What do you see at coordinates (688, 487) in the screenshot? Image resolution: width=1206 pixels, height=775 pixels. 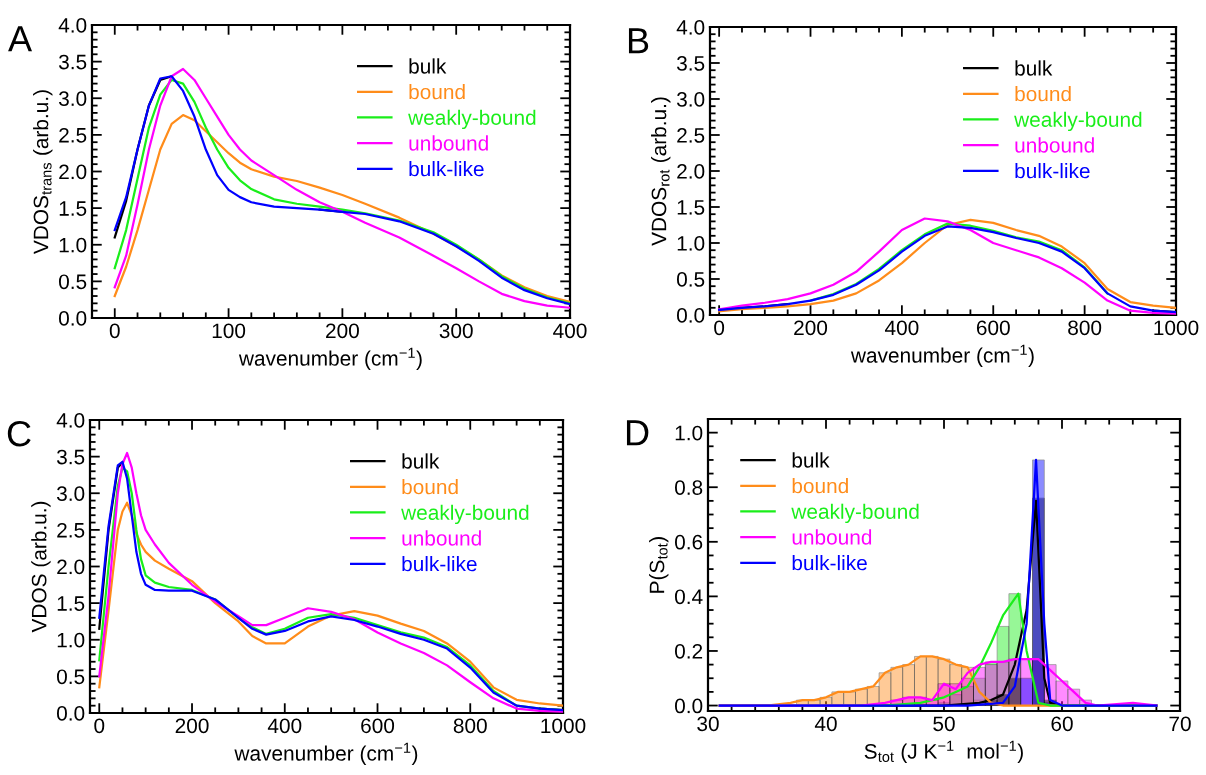 I see `y-tick-label: 0.8` at bounding box center [688, 487].